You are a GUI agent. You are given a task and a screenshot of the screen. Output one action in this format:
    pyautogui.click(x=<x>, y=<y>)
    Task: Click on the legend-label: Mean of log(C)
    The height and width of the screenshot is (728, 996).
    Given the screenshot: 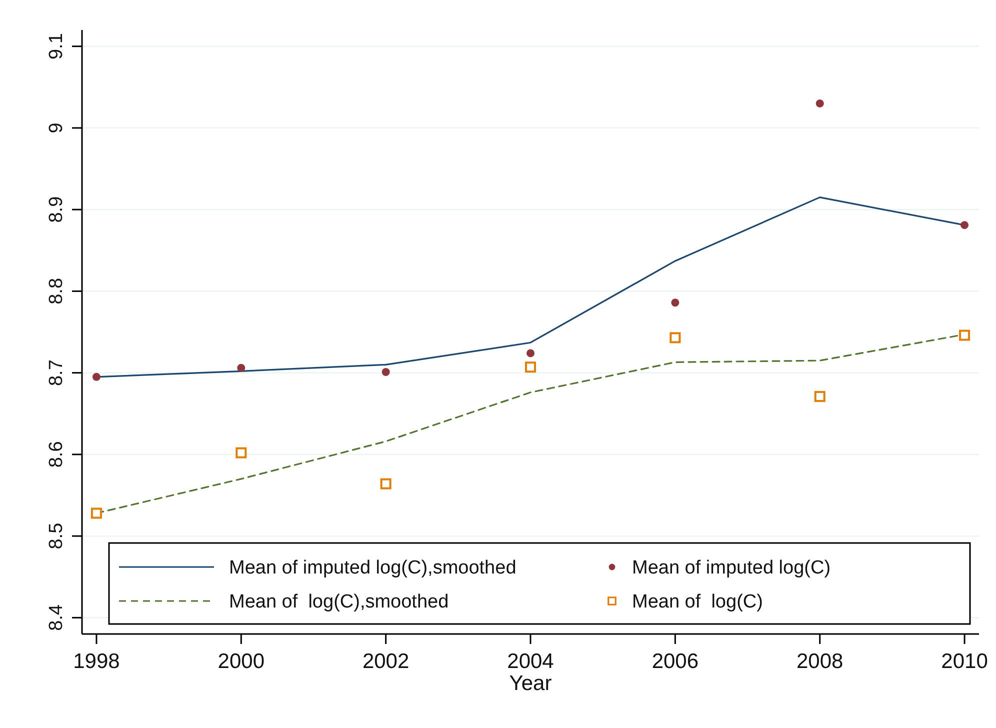 What is the action you would take?
    pyautogui.click(x=697, y=602)
    